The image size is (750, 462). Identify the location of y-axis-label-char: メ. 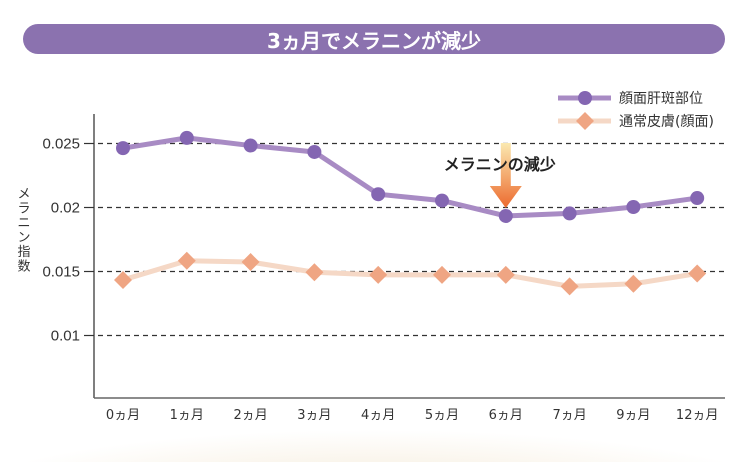
(23, 194).